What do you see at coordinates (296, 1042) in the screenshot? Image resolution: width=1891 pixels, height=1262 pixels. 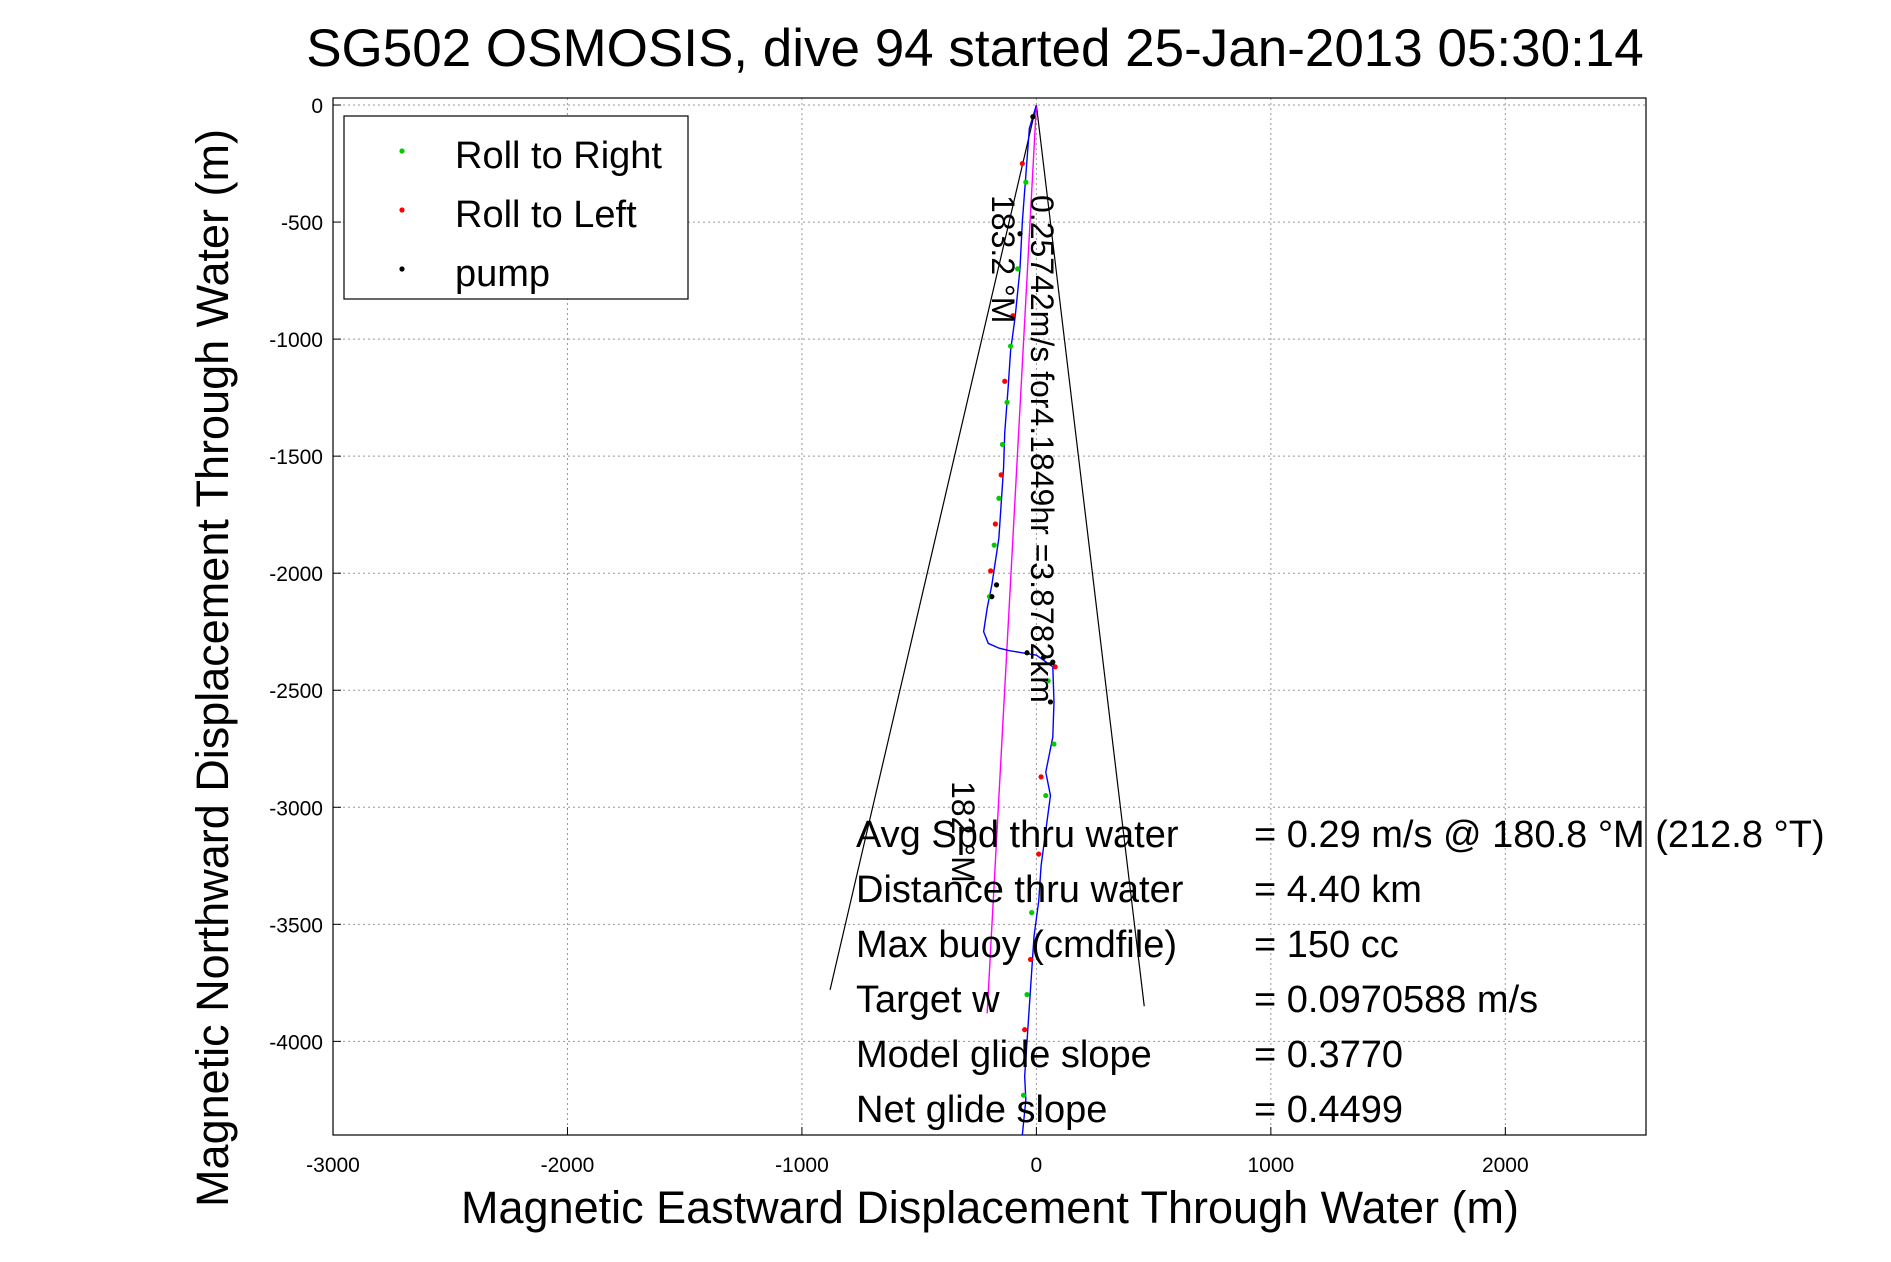 I see `y-tick-label: -4000` at bounding box center [296, 1042].